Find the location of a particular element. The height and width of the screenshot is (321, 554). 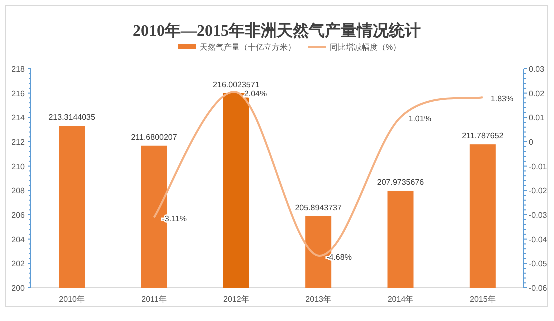

y2-tick-label: 0.01 is located at coordinates (537, 118).